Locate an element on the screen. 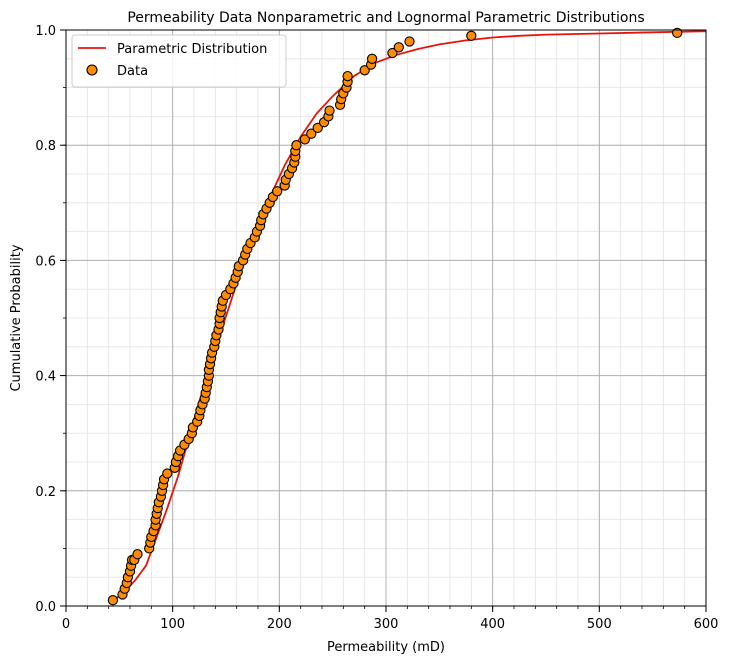 Image resolution: width=729 pixels, height=664 pixels. y-tick-label: 0.4 is located at coordinates (45, 377).